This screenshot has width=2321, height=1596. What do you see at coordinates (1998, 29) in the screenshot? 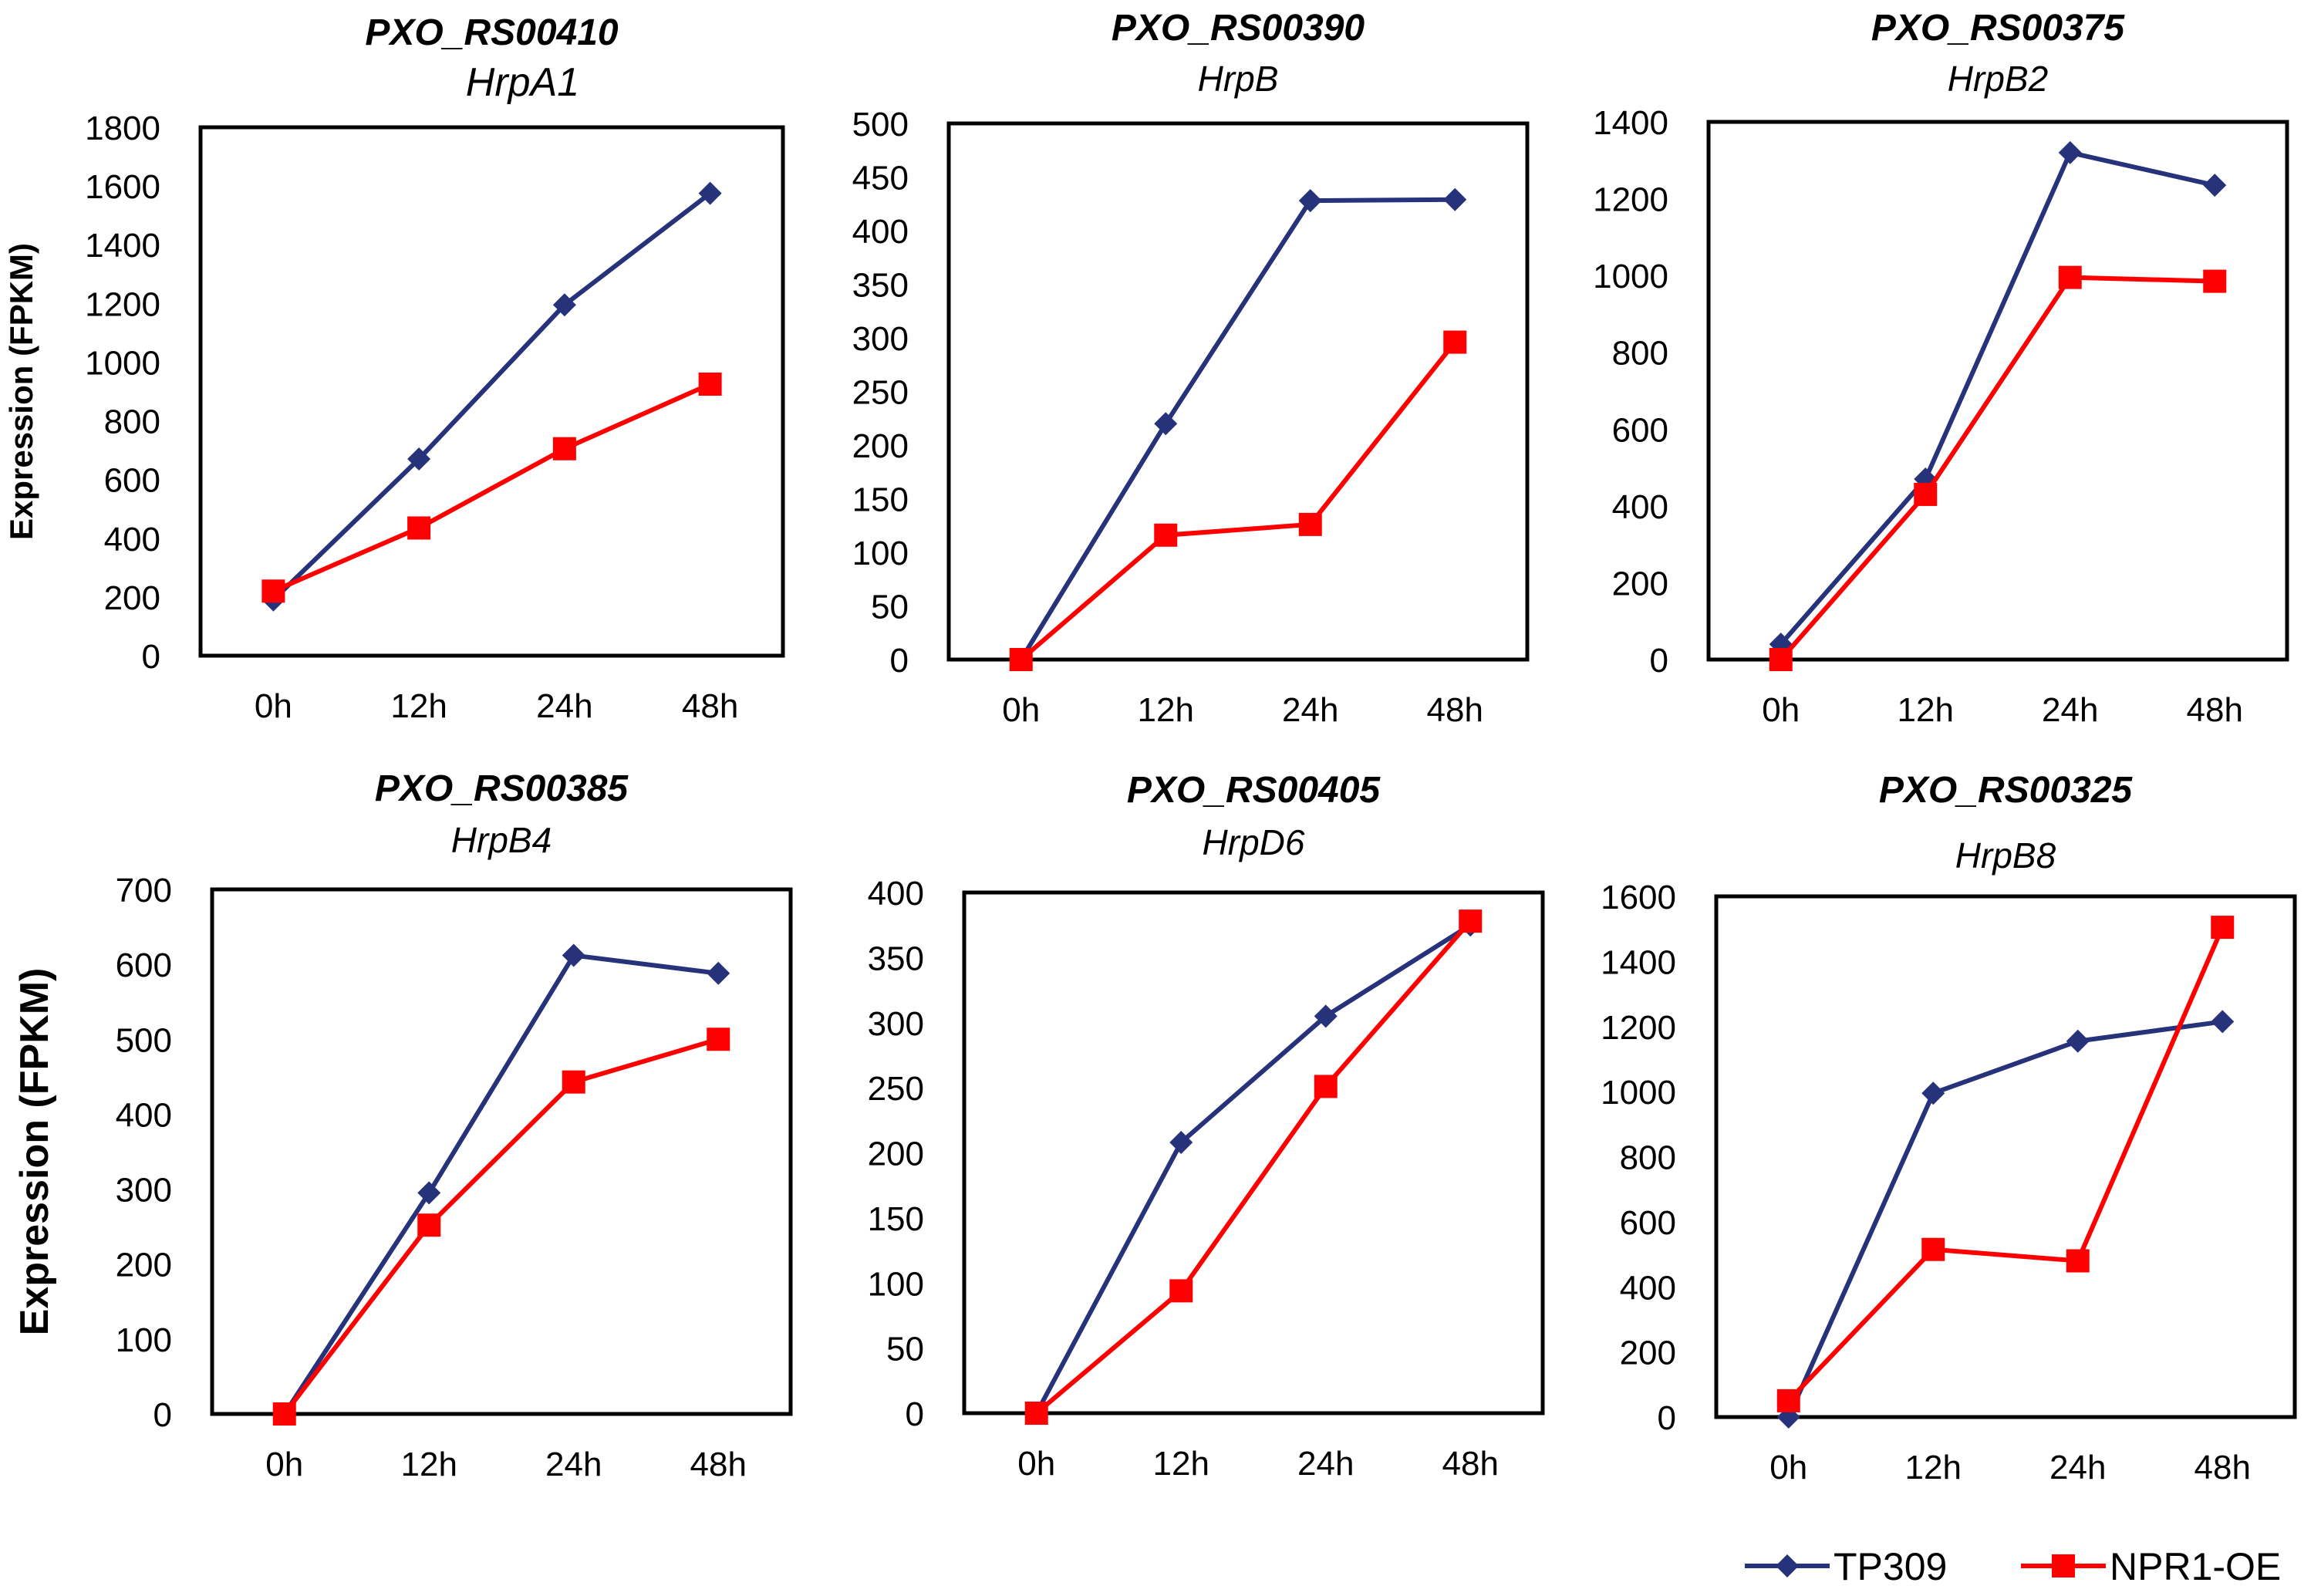
I see `panel-title: PXO_RS00375` at bounding box center [1998, 29].